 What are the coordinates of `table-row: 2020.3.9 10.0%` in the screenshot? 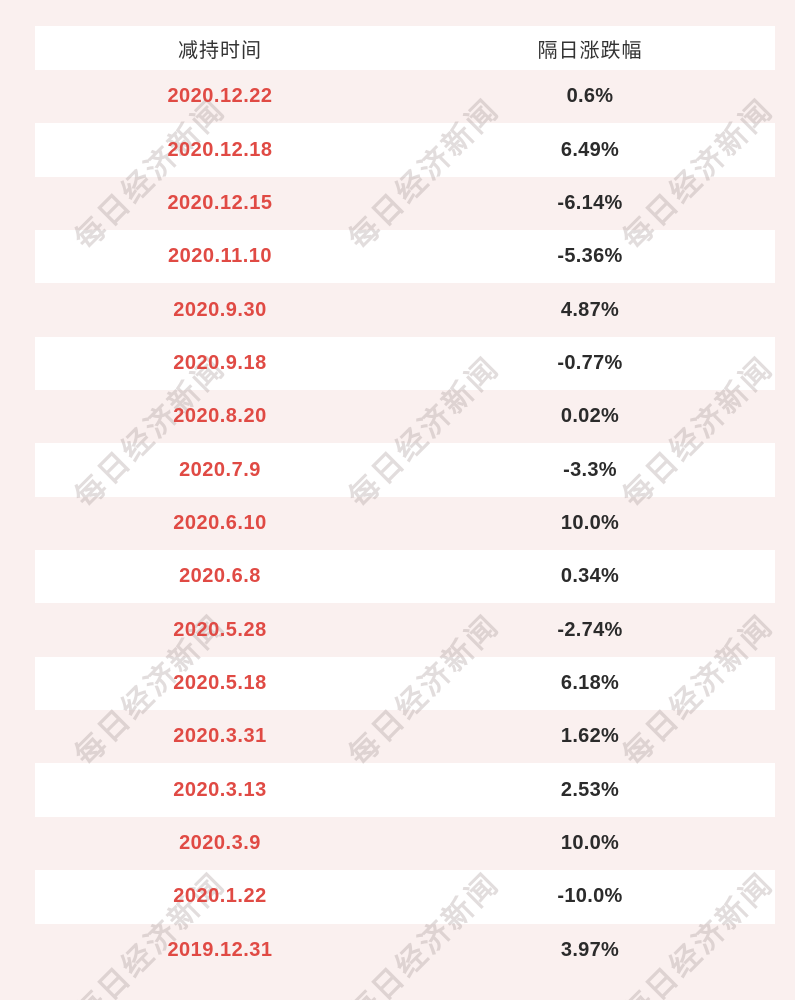 It's located at (405, 843).